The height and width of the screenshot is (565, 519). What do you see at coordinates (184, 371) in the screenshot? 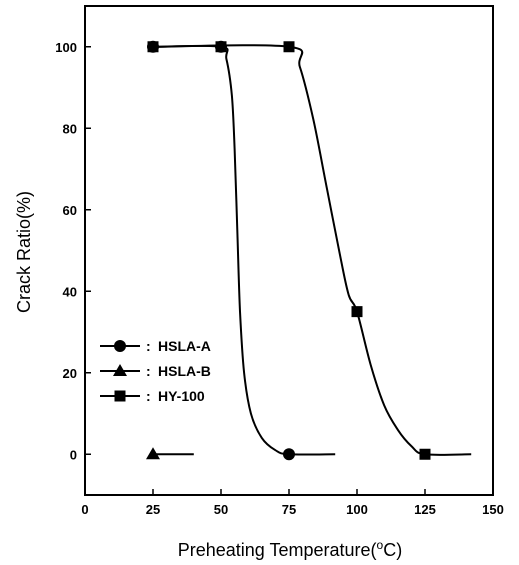
I see `legend-label-hsla-b: HSLA-B` at bounding box center [184, 371].